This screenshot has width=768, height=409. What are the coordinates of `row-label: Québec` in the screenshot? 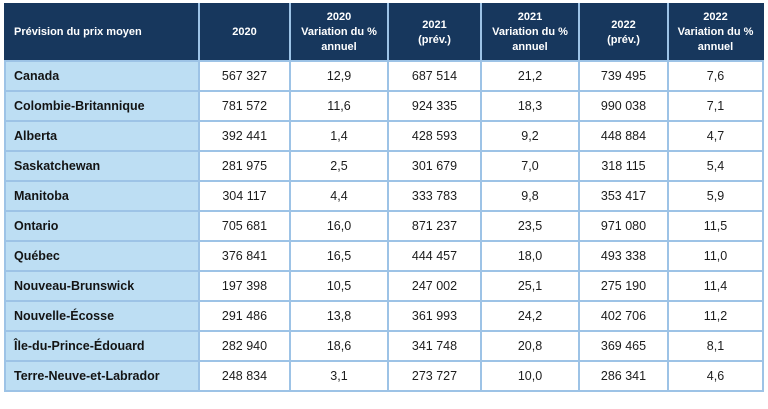 It's located at (102, 256).